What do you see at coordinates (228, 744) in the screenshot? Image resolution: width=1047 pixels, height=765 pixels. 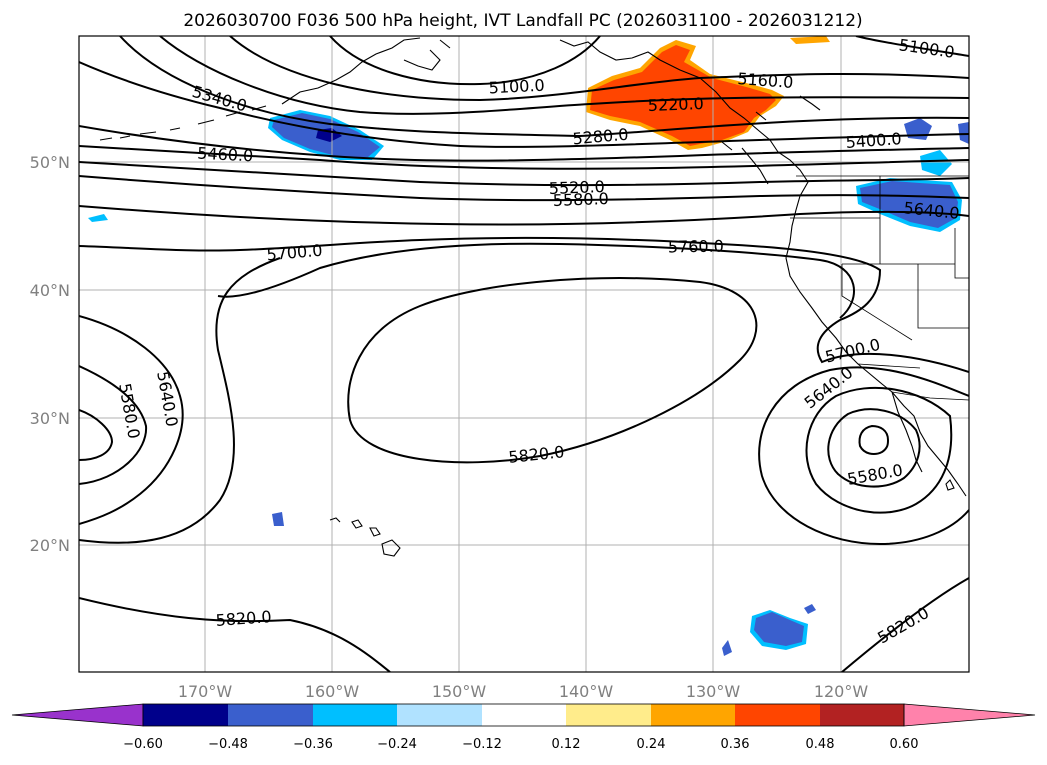 I see `colorbar-tick-label: −0.48` at bounding box center [228, 744].